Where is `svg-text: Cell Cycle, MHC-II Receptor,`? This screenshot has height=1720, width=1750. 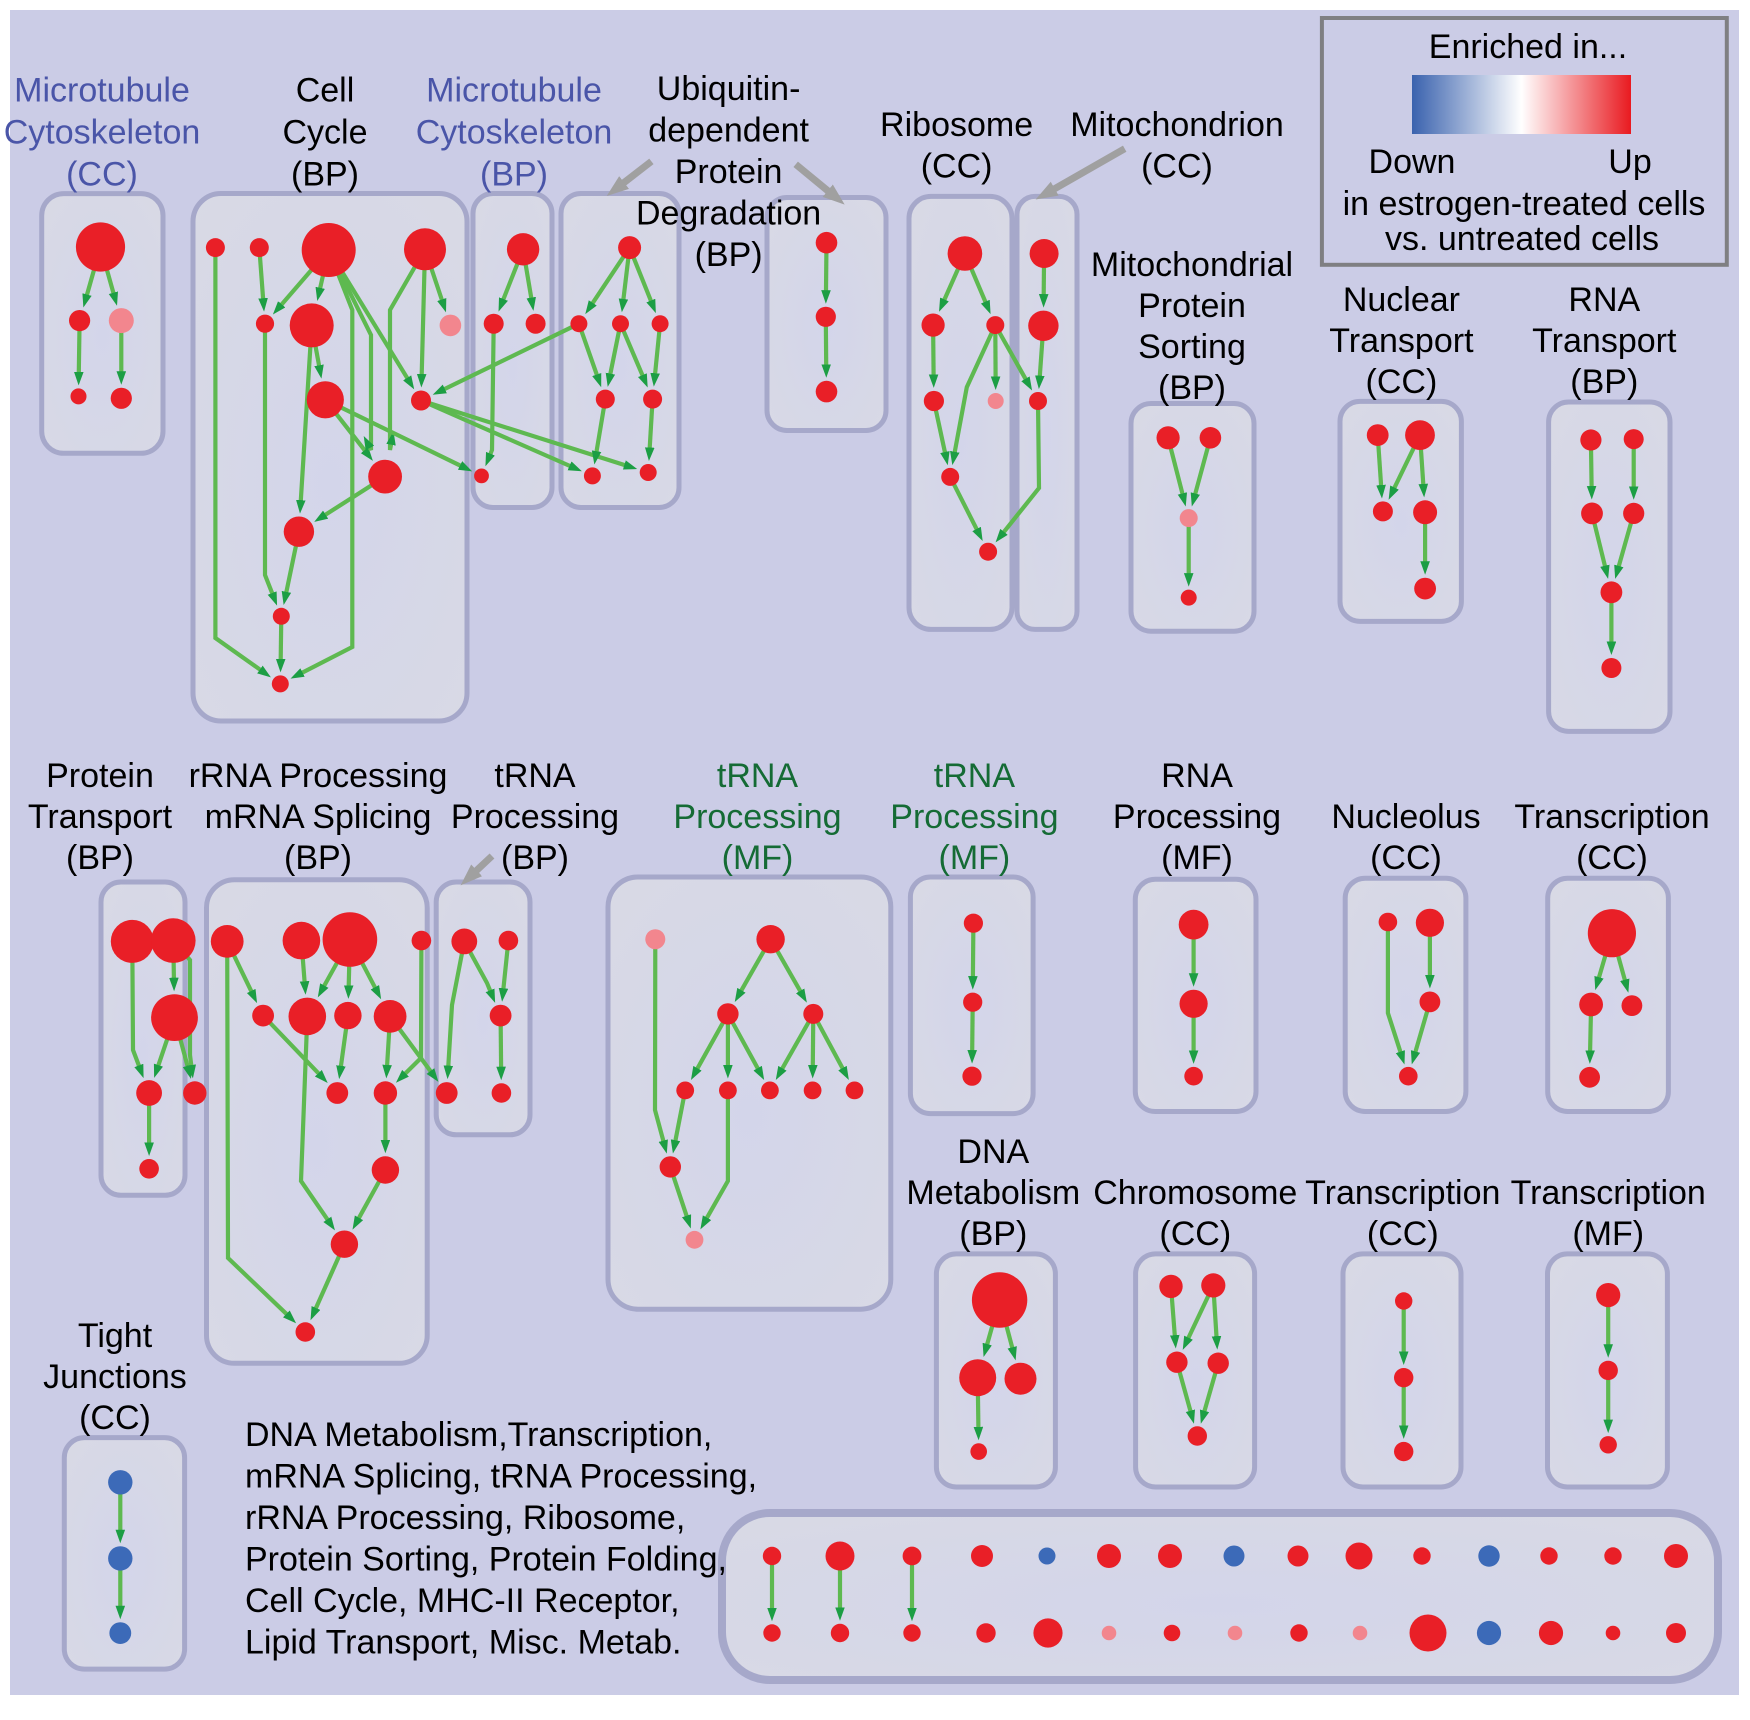
svg-text: Cell Cycle, MHC-II Receptor, is located at coordinates (462, 1601).